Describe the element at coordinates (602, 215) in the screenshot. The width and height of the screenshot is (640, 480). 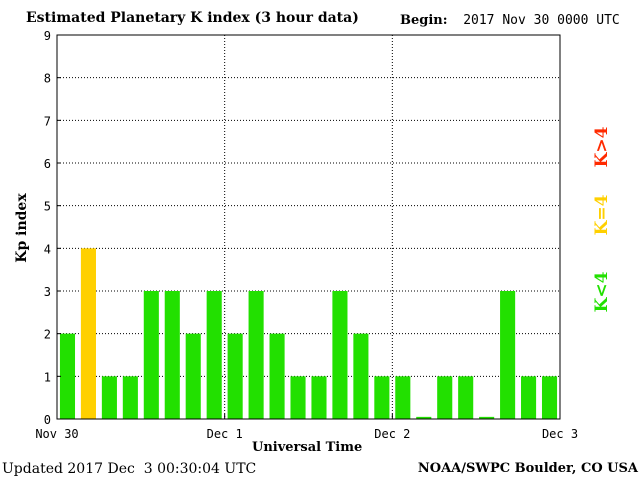
I see `legend-k-equal-4: K=4` at that location.